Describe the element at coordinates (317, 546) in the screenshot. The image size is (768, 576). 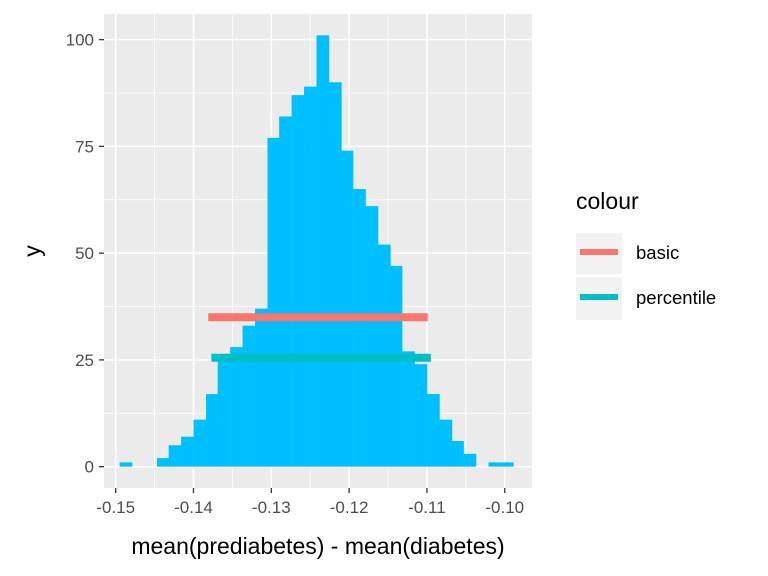
I see `x-axis-title: mean(prediabetes) - mean(diabetes)` at that location.